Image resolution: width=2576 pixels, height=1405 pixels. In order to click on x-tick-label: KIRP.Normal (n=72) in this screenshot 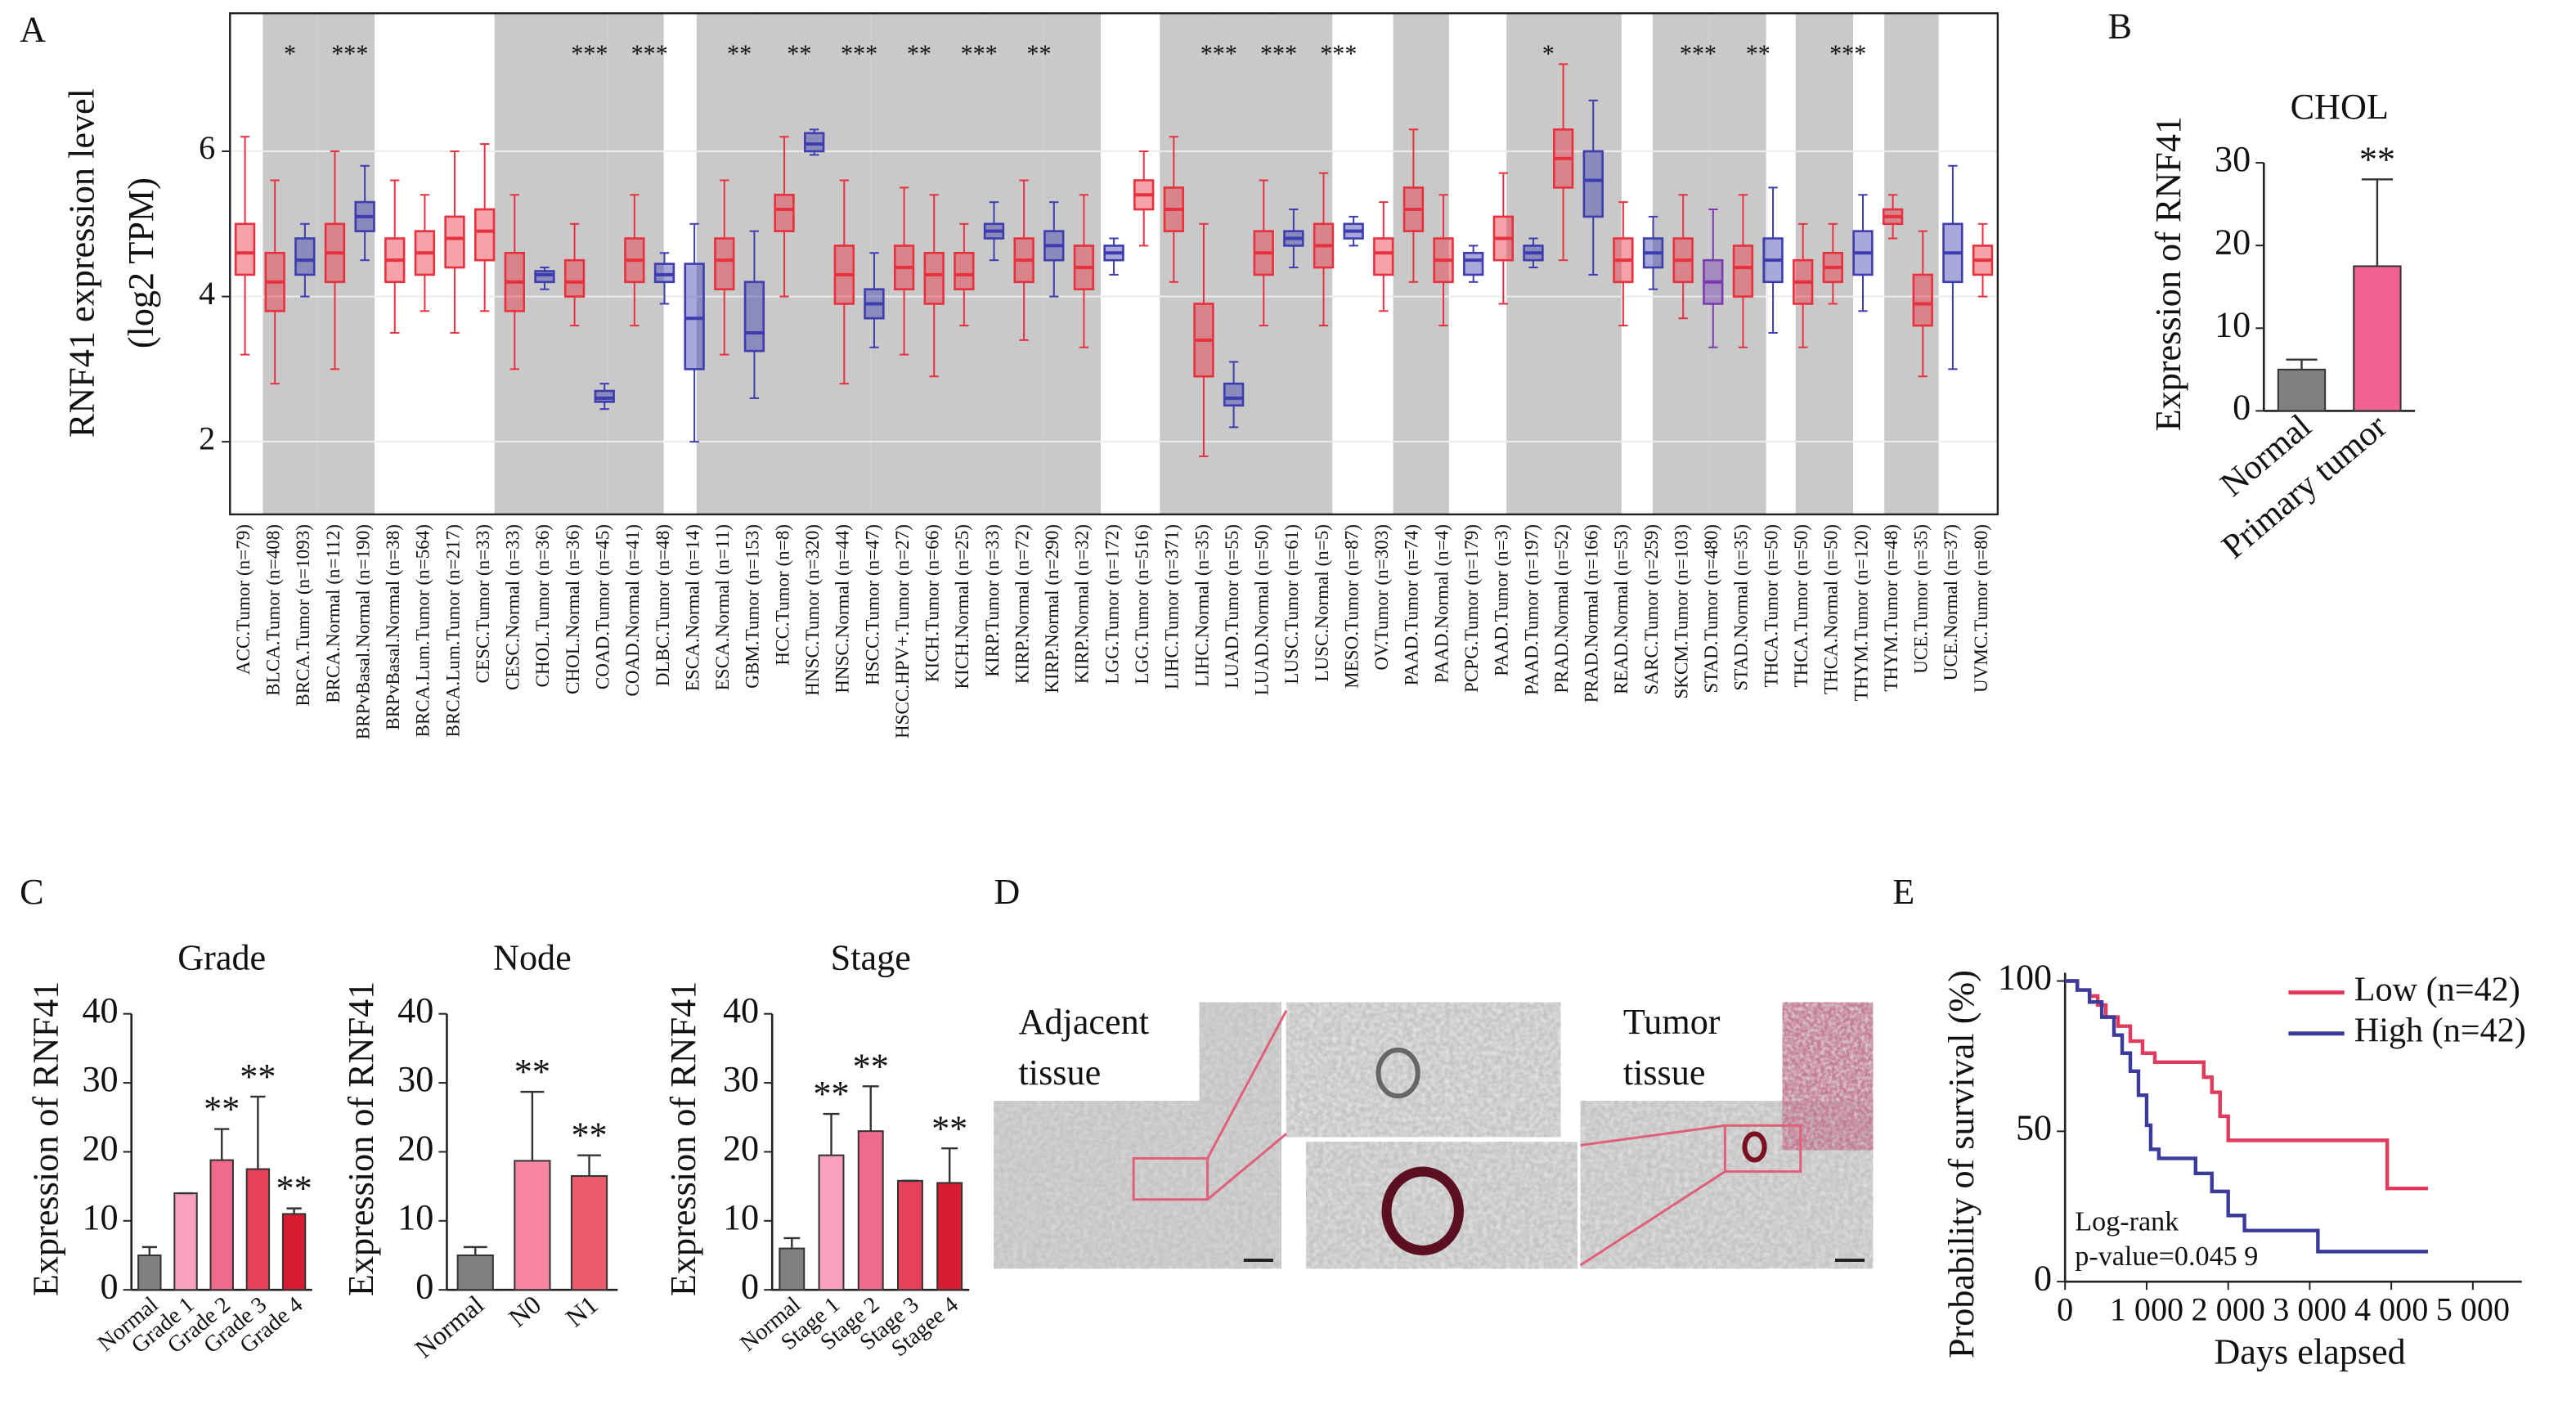, I will do `click(1022, 604)`.